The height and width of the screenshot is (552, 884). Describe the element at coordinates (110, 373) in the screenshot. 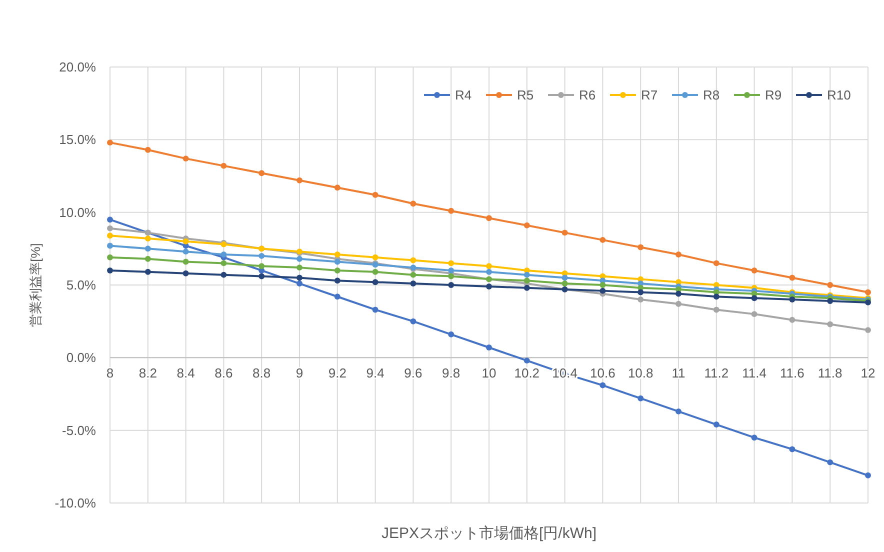

I see `x-tick-label: 8` at that location.